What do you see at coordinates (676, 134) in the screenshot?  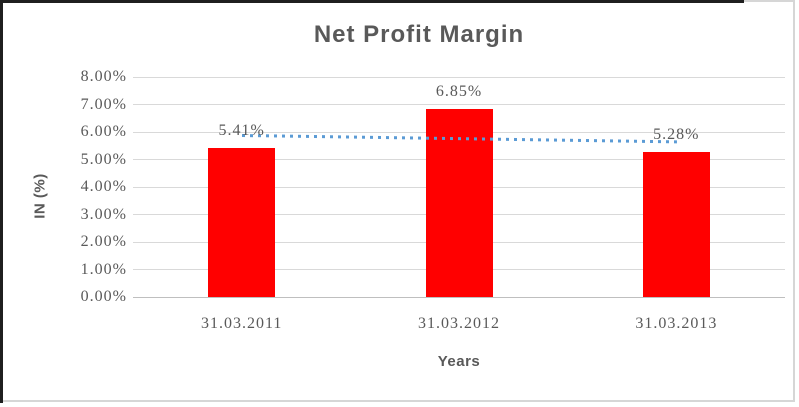 I see `data-label: 5.28%` at bounding box center [676, 134].